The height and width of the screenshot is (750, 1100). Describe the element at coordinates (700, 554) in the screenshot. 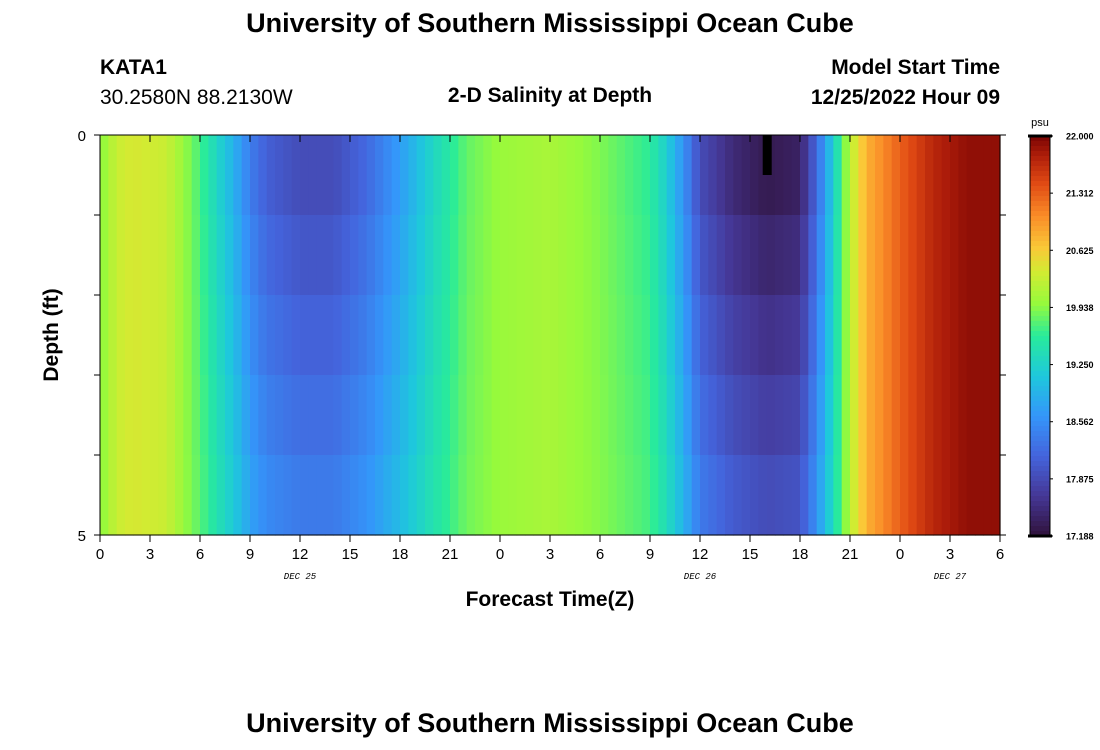

I see `x-tick-label: 12` at that location.